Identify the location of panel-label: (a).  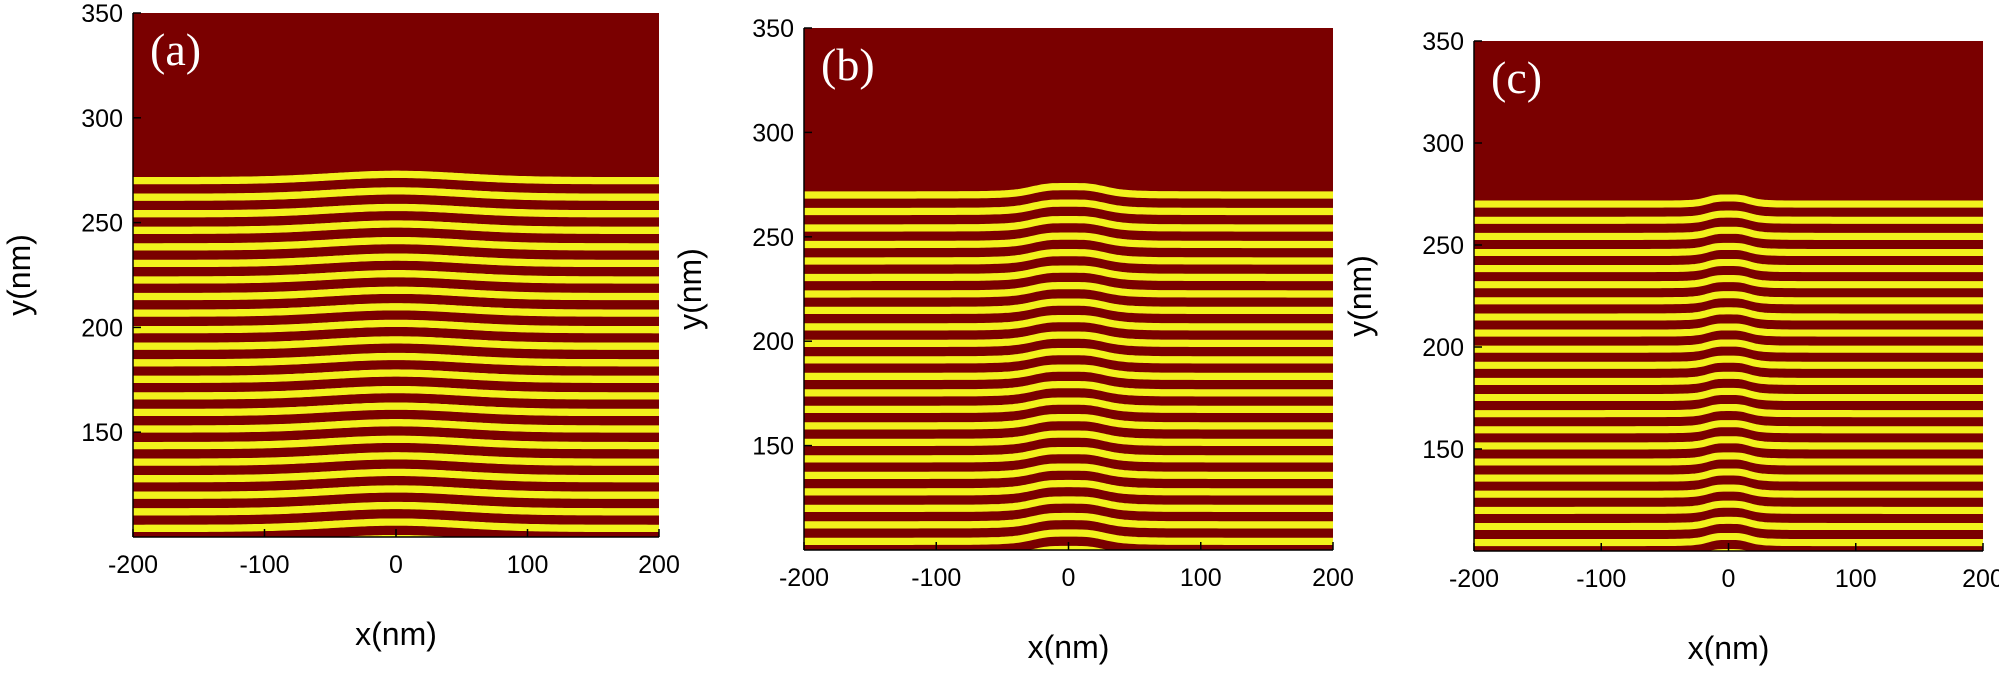
(175, 49).